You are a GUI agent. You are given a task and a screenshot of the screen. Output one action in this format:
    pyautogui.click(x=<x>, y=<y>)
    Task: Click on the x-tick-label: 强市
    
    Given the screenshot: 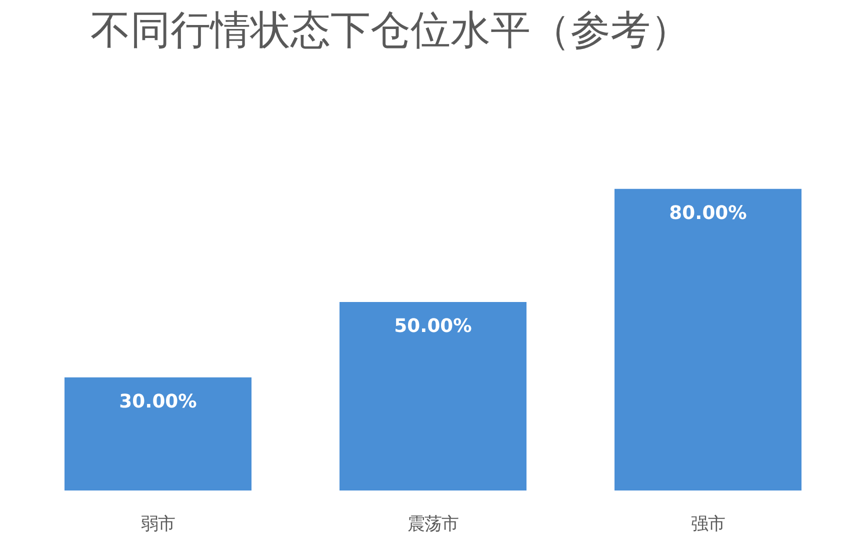 What is the action you would take?
    pyautogui.click(x=708, y=524)
    